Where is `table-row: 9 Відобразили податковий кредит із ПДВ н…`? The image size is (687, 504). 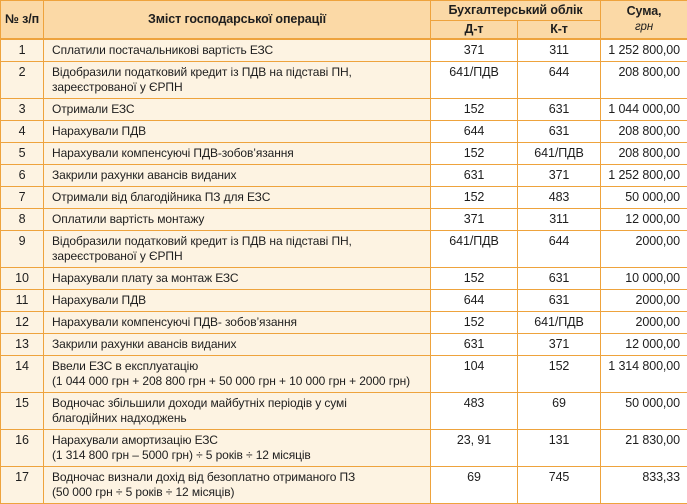
table-row: 9 Відобразили податковий кредит із ПДВ н… is located at coordinates (344, 249).